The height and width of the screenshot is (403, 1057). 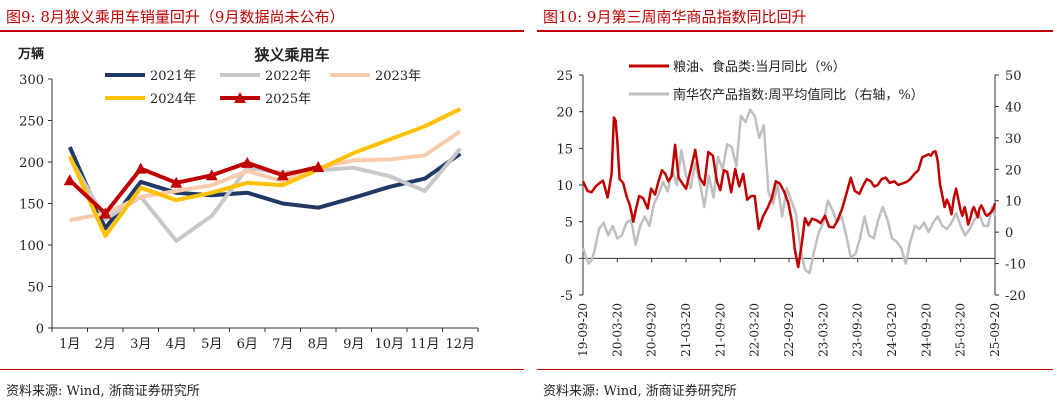 I want to click on x-tick-label: 25-09-20, so click(x=995, y=330).